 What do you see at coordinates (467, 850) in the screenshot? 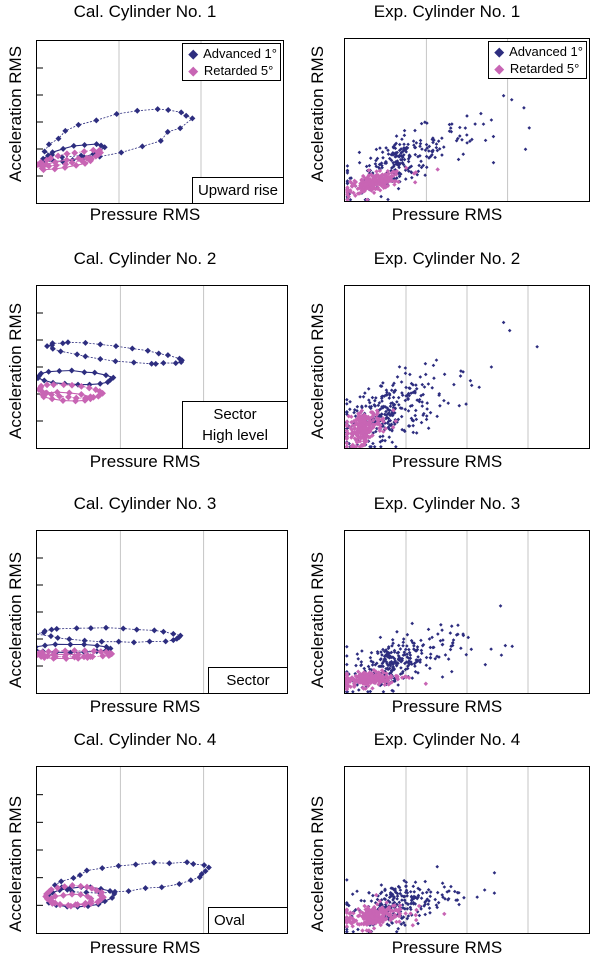
I see `plot-area` at bounding box center [467, 850].